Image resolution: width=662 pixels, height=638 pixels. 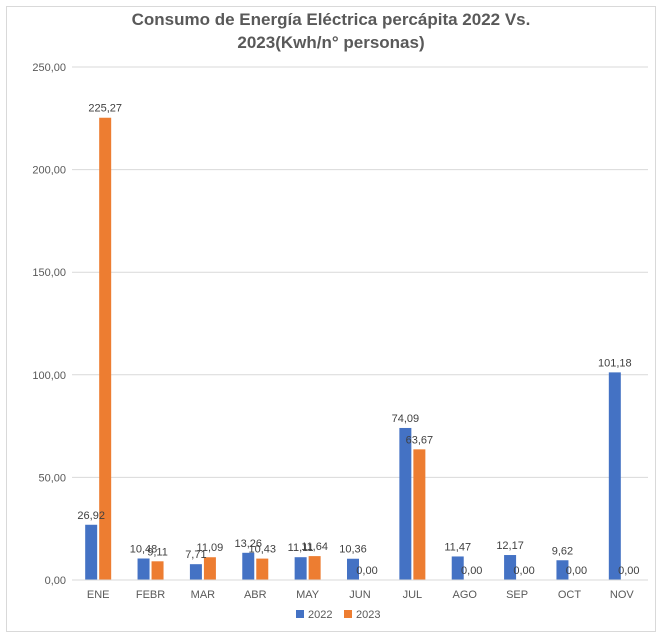 What do you see at coordinates (368, 615) in the screenshot?
I see `legend-label-2023: 2023` at bounding box center [368, 615].